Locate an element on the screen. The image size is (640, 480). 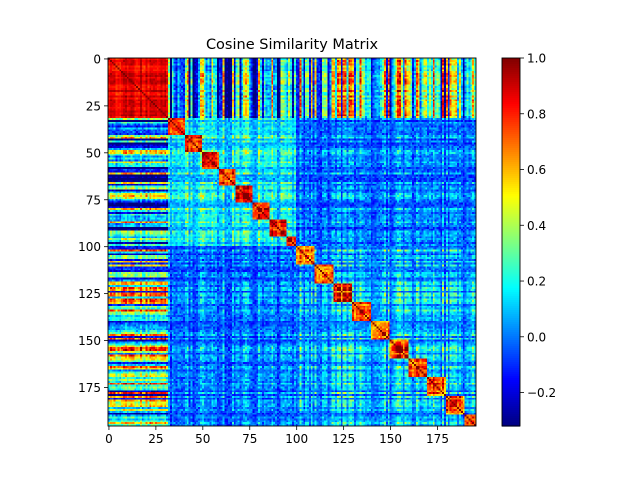
y-tick-label: 175 is located at coordinates (89, 388).